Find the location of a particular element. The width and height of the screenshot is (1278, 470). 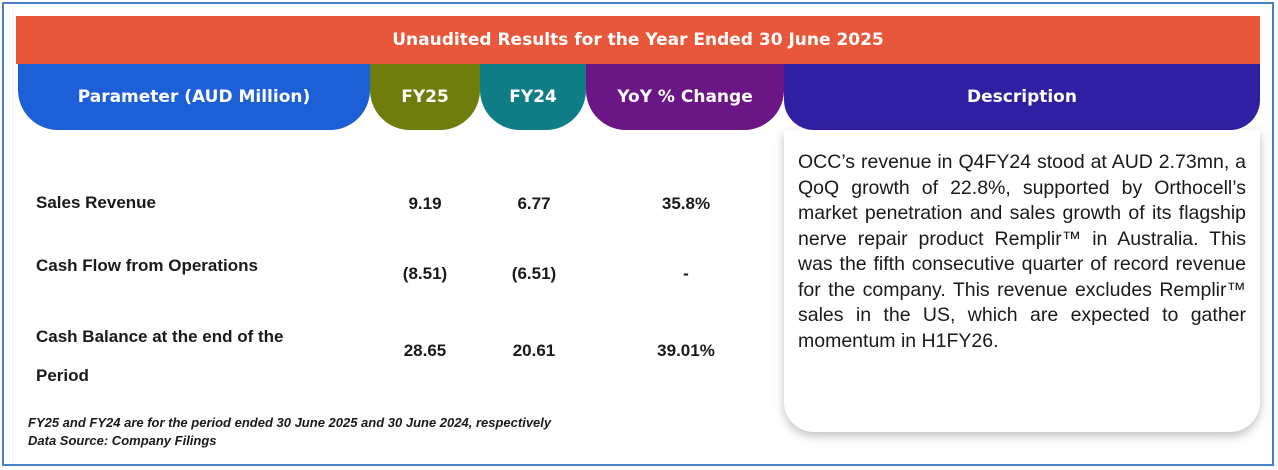

header-parameter: Parameter (AUD Million) is located at coordinates (194, 97).